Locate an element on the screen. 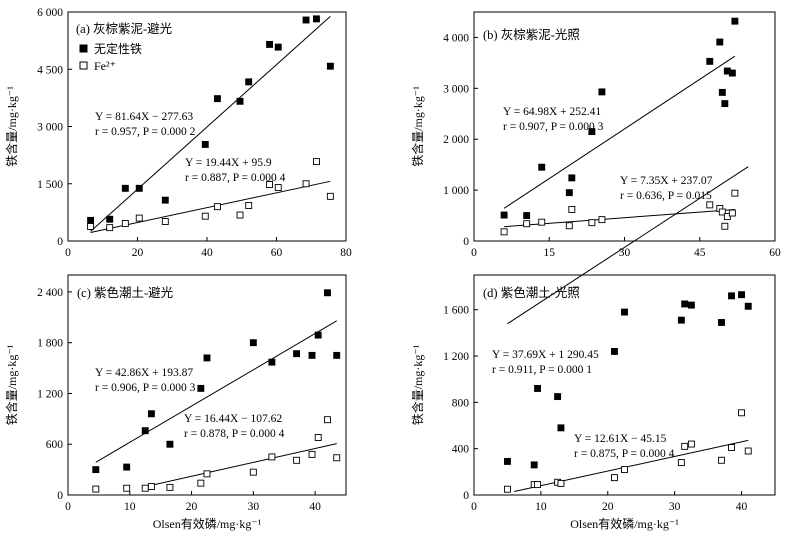  regression-equation: Y = 7.35X + 237.07 is located at coordinates (666, 181).